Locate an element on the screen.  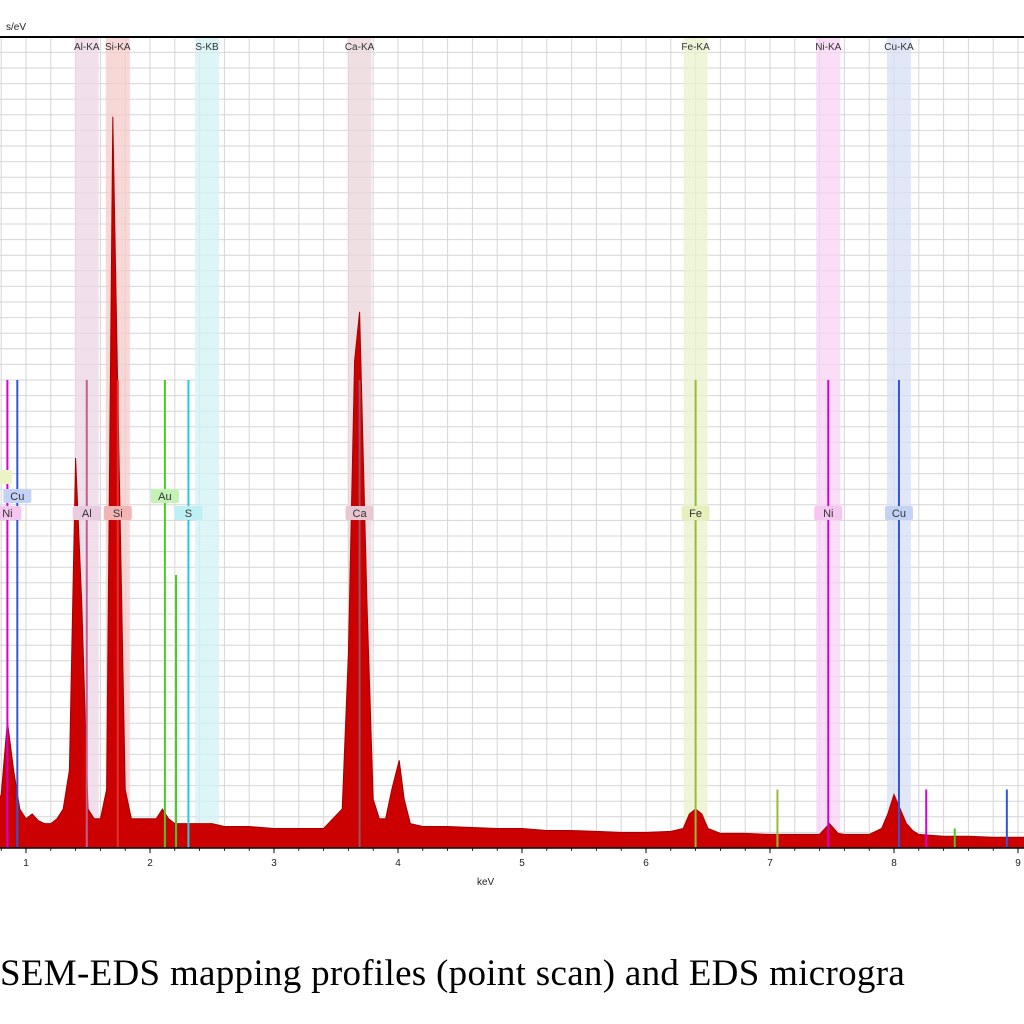
x-tick-label: 6 is located at coordinates (646, 863).